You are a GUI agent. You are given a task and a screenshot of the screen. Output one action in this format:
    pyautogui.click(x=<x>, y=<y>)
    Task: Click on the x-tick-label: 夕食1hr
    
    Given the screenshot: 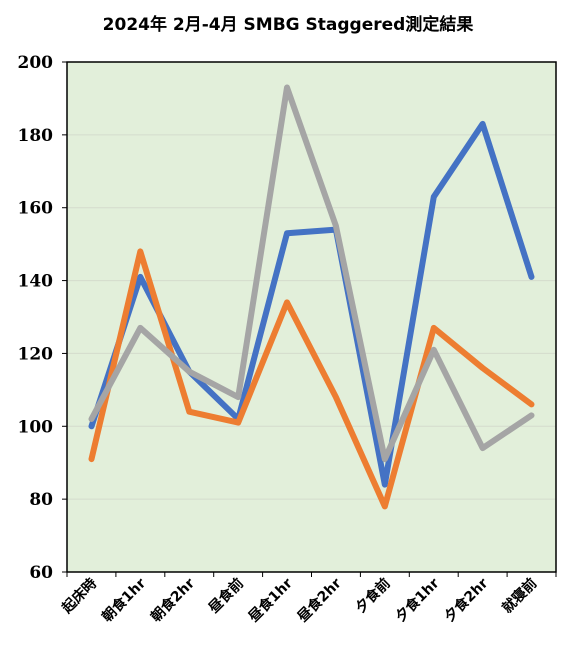 What is the action you would take?
    pyautogui.click(x=417, y=600)
    